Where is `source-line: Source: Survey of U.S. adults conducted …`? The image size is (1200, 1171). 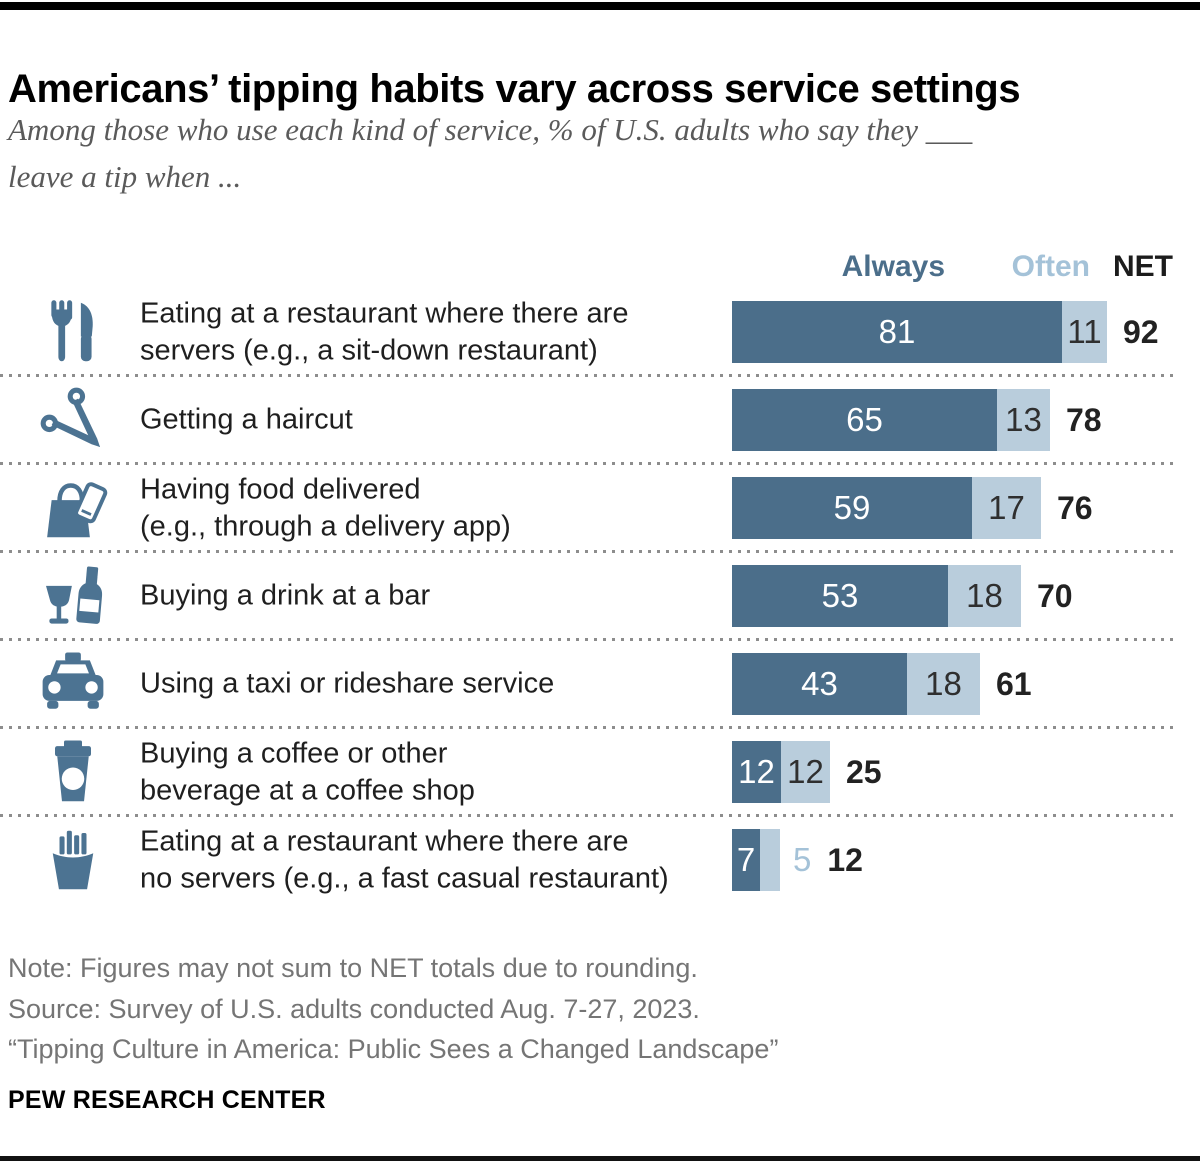 source-line: Source: Survey of U.S. adults conducted … is located at coordinates (354, 1008).